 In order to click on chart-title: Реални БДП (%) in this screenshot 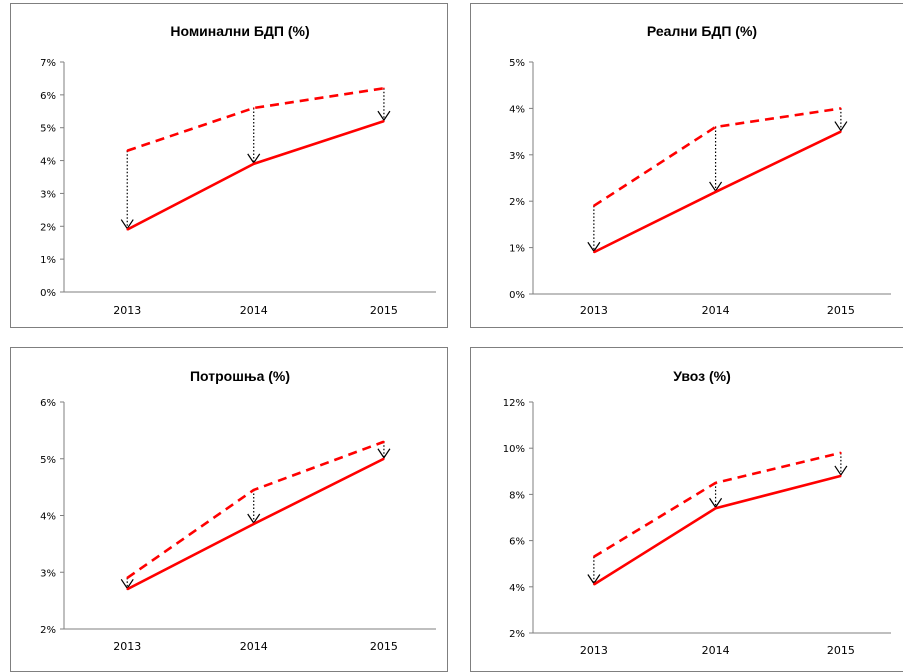, I will do `click(702, 31)`.